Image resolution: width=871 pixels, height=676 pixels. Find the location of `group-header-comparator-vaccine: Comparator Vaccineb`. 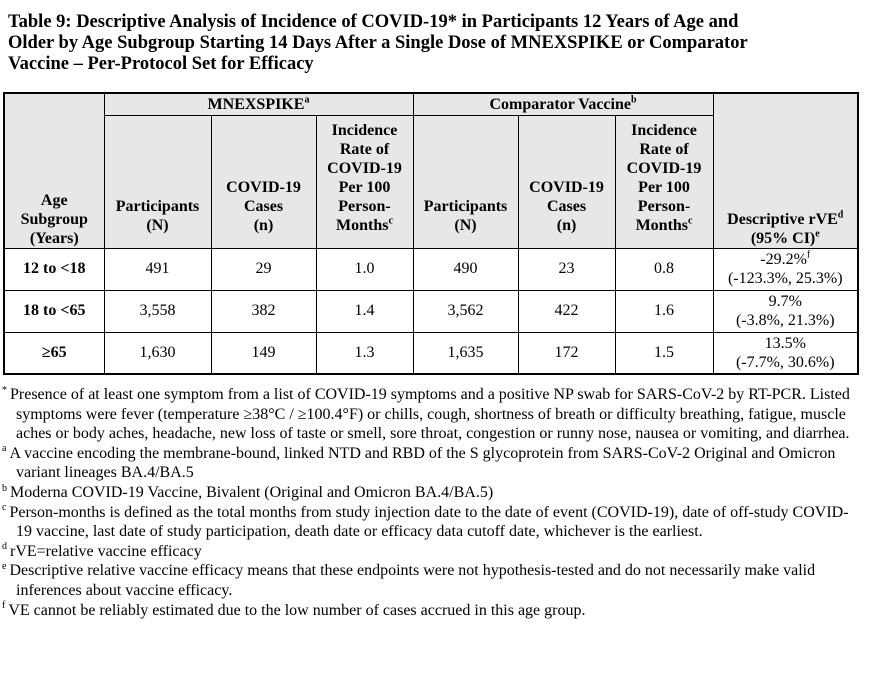

group-header-comparator-vaccine: Comparator Vaccineb is located at coordinates (563, 104).